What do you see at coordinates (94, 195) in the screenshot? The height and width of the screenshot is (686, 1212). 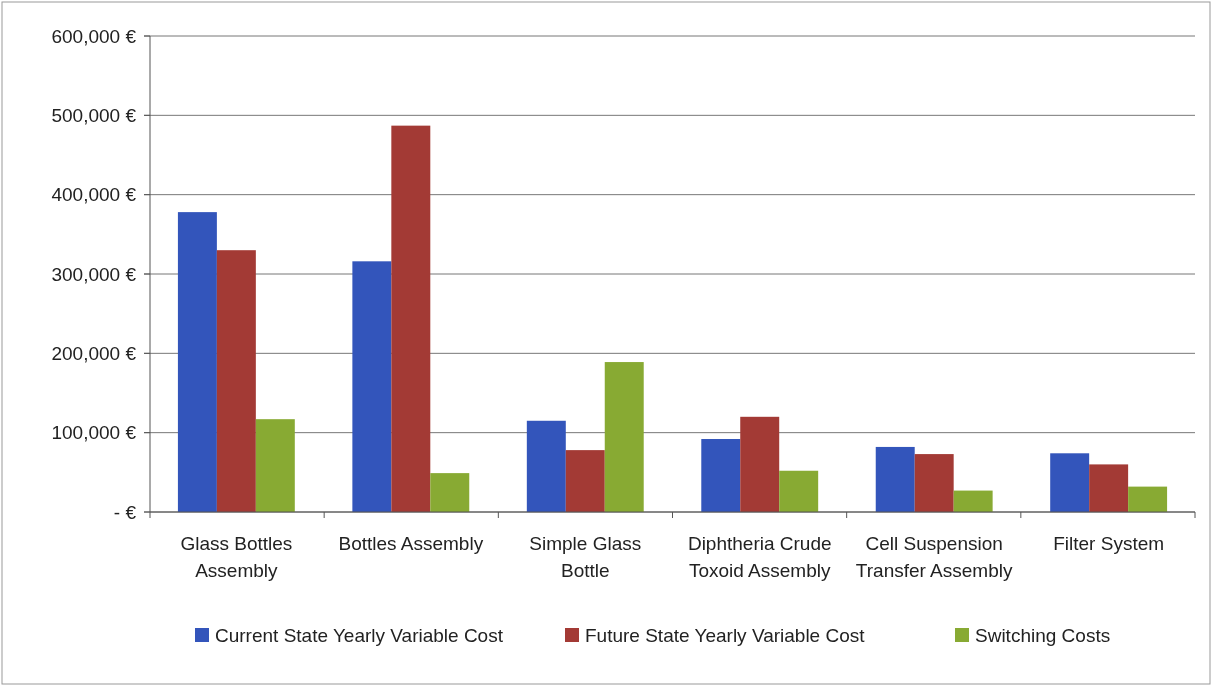 I see `y-tick-label: 400,000 €` at bounding box center [94, 195].